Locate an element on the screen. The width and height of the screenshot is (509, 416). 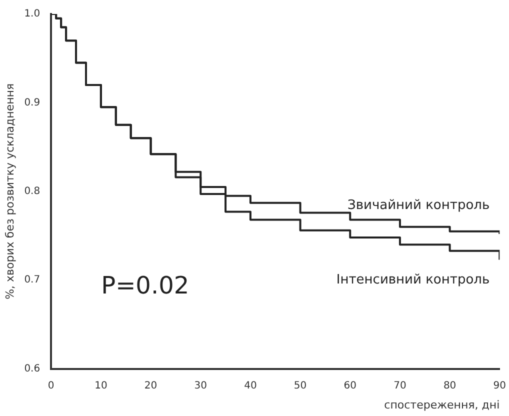
y-tick-label: 1.0 is located at coordinates (32, 14).